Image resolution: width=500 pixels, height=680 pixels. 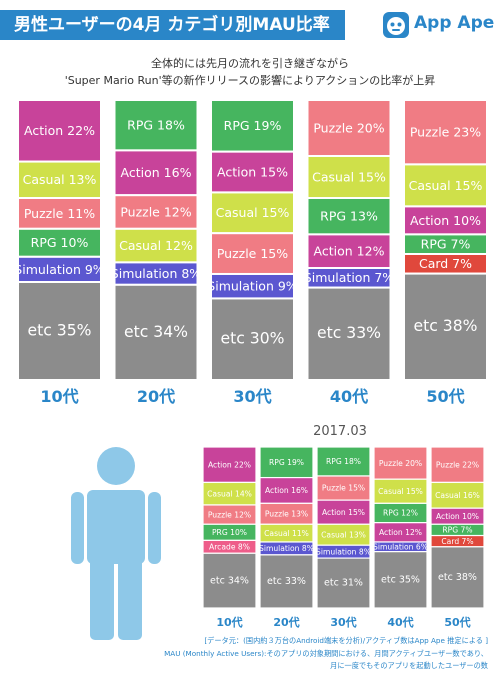 What do you see at coordinates (349, 396) in the screenshot?
I see `main-category-label-4: 40代` at bounding box center [349, 396].